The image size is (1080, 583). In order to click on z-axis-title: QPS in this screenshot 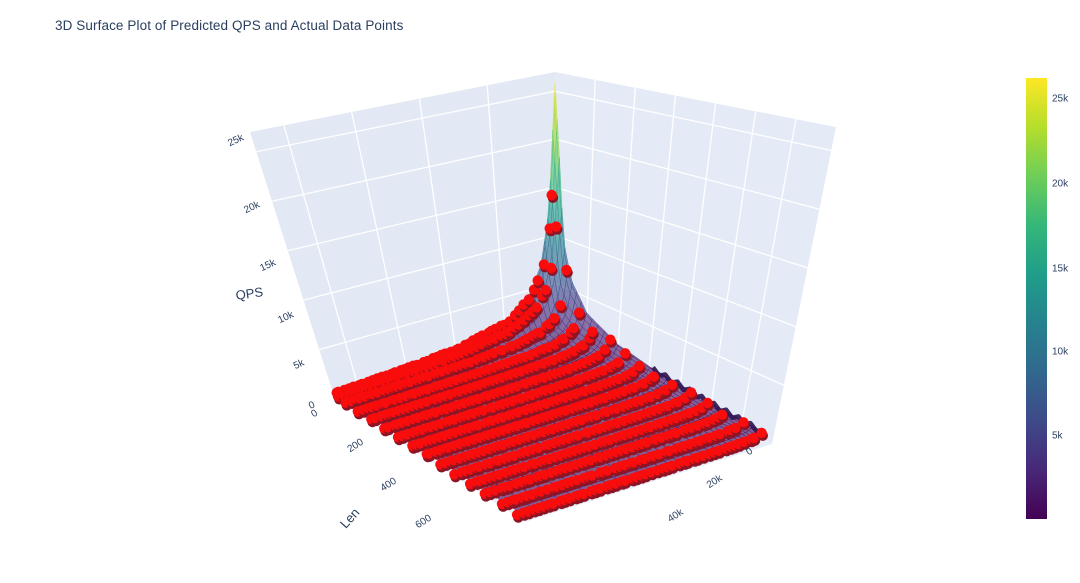, I will do `click(250, 293)`.